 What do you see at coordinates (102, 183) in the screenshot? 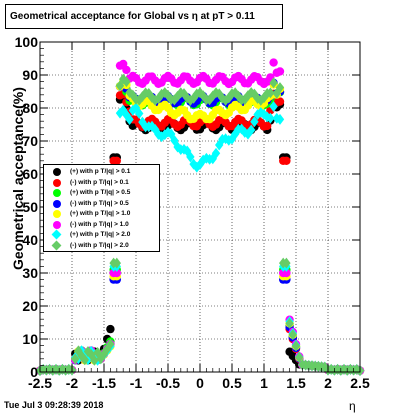
I see `legend-entry-2: (-) with p T/|q| > 0.1` at bounding box center [102, 183].